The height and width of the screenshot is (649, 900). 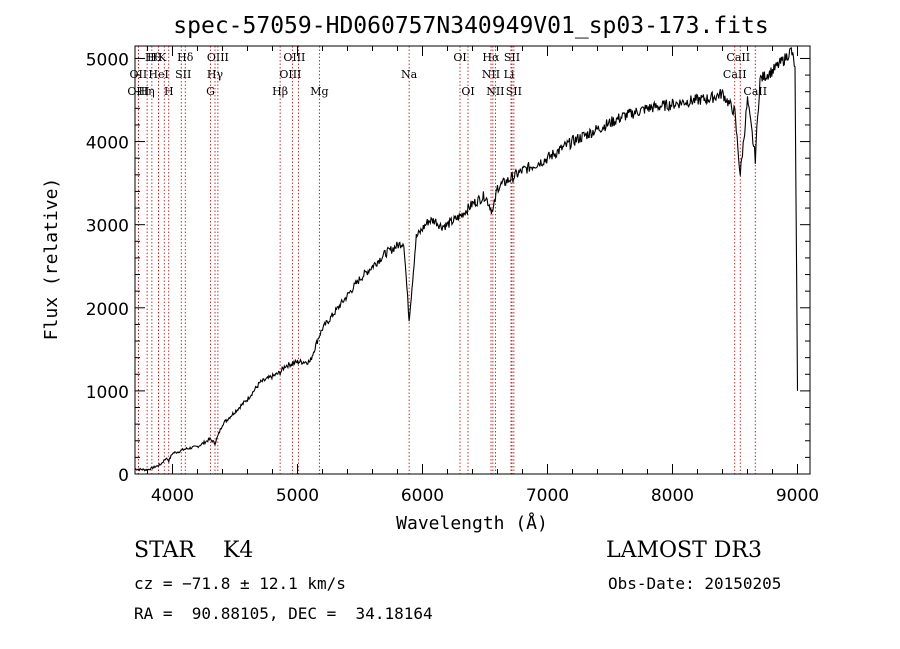 I want to click on y-tick-label: 5000, so click(x=107, y=60).